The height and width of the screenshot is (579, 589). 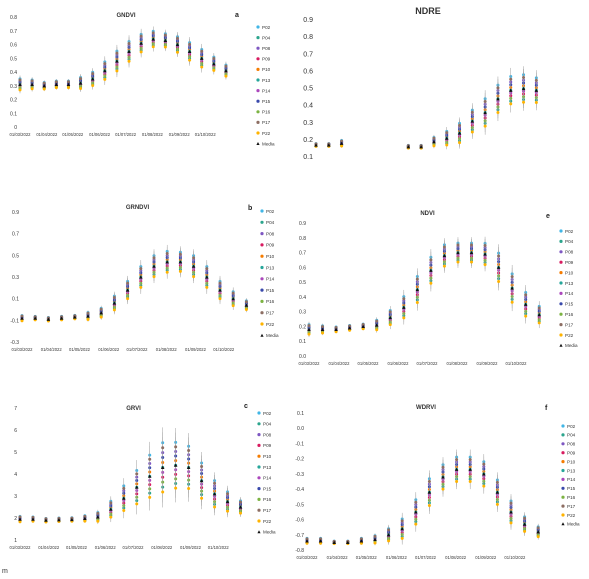 I want to click on legend-label: P14, so click(x=266, y=90).